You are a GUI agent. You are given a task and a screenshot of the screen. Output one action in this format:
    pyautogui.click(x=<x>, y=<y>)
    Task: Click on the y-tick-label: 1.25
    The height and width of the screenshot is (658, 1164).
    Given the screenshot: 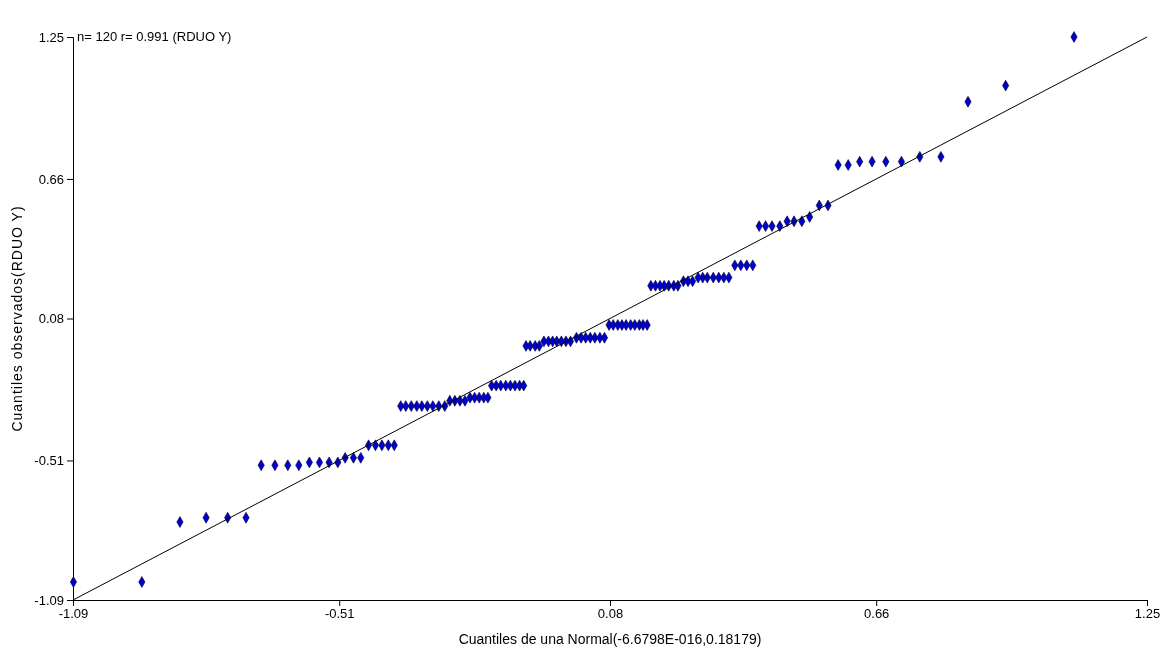 What is the action you would take?
    pyautogui.click(x=51, y=37)
    